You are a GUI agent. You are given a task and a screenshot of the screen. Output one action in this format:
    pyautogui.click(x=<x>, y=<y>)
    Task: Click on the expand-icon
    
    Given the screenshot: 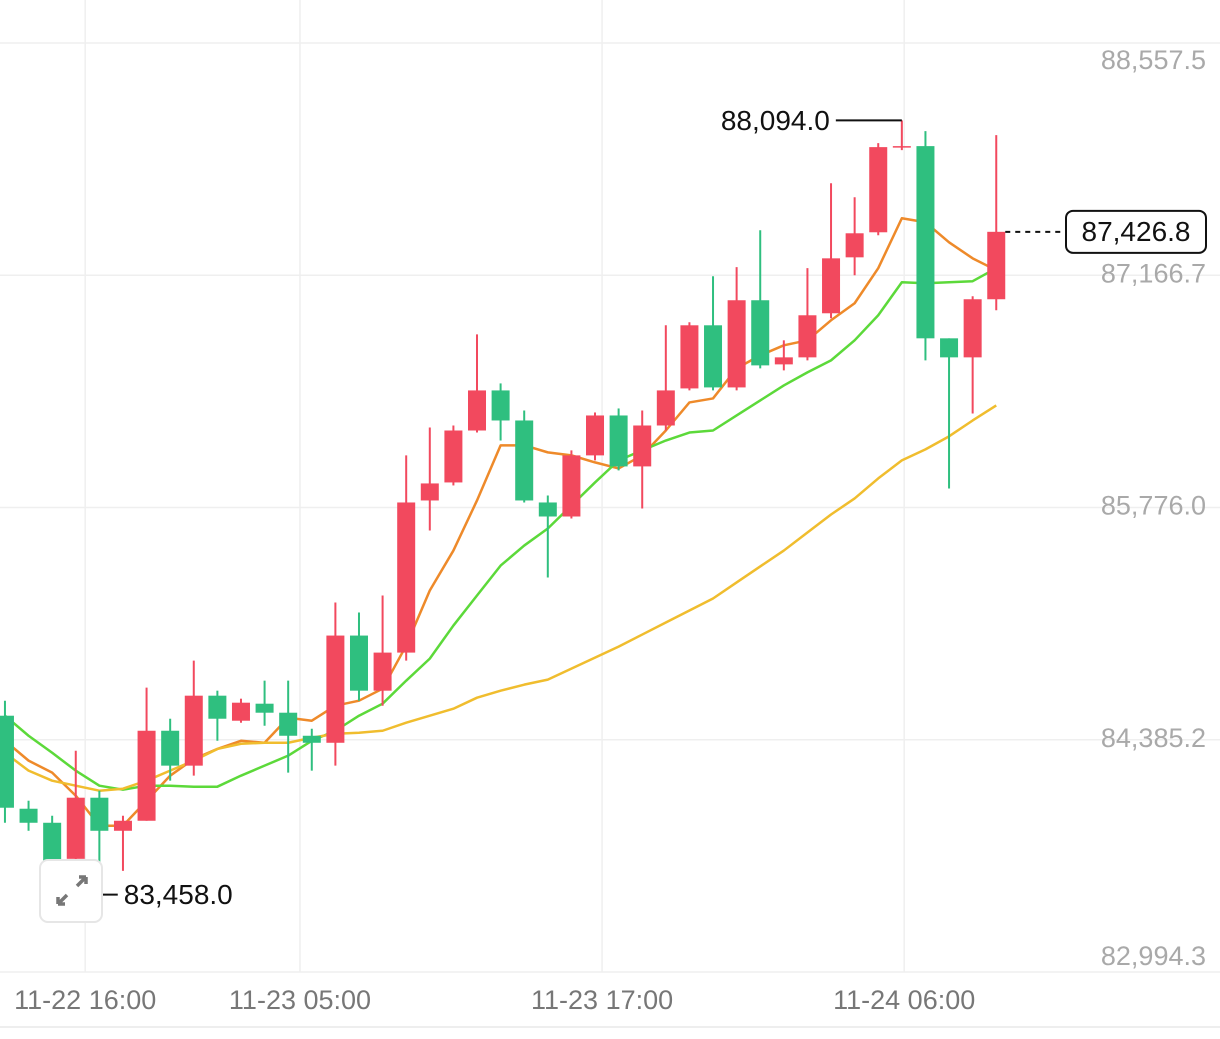 What is the action you would take?
    pyautogui.click(x=72, y=890)
    